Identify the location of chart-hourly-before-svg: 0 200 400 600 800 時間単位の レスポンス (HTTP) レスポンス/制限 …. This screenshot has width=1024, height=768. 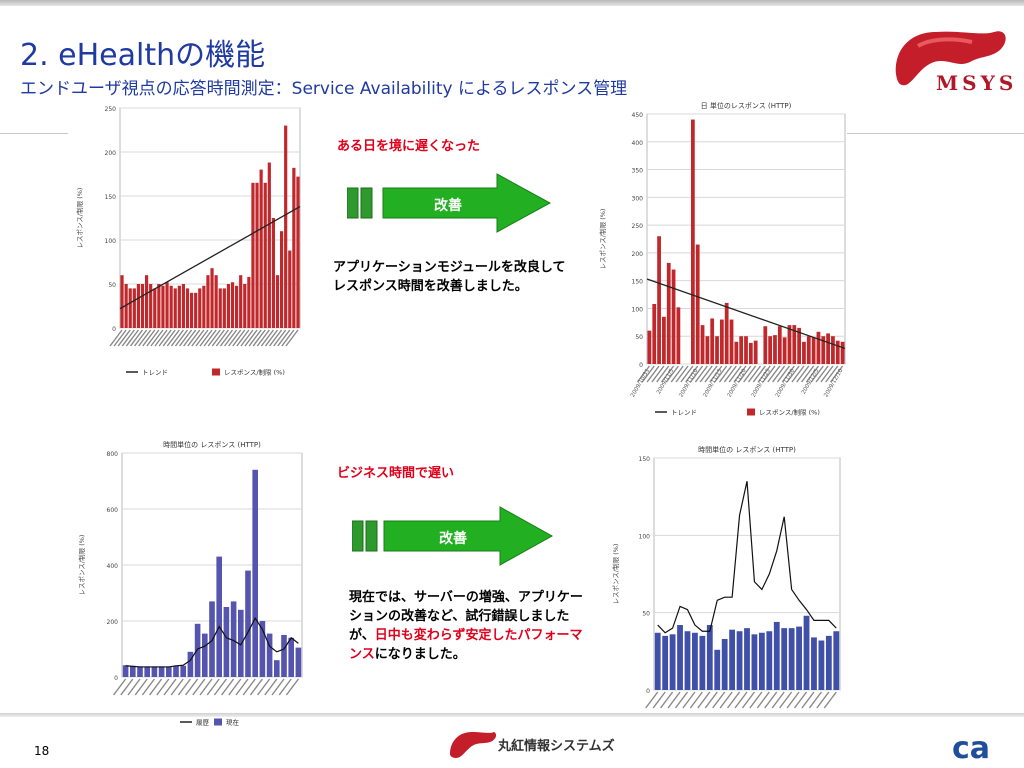
(190, 583).